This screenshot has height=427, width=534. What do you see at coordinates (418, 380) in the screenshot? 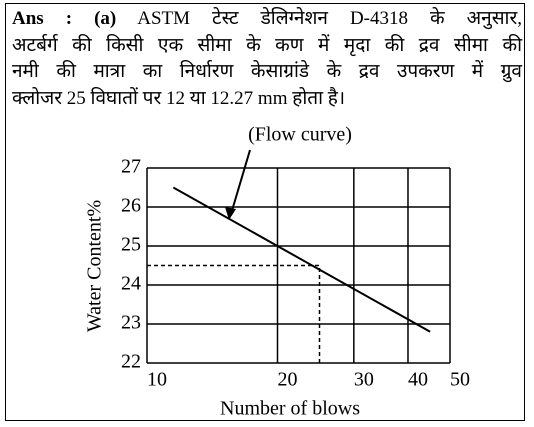
I see `x-tick-label: 40` at bounding box center [418, 380].